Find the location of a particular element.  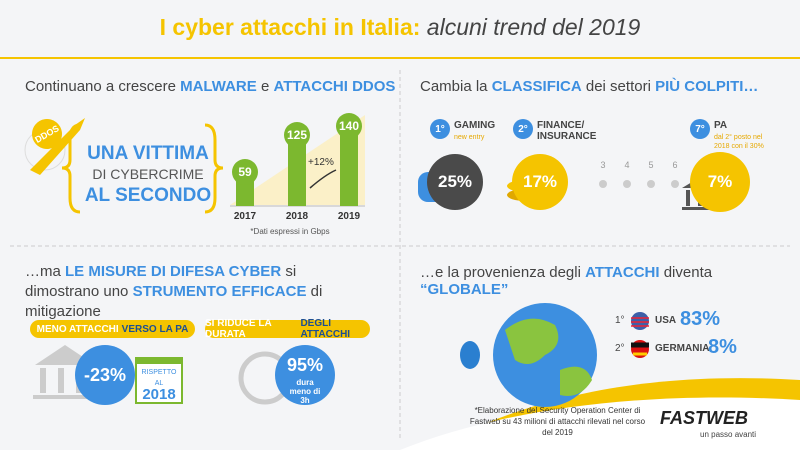

heading-text: …ma is located at coordinates (43, 271).